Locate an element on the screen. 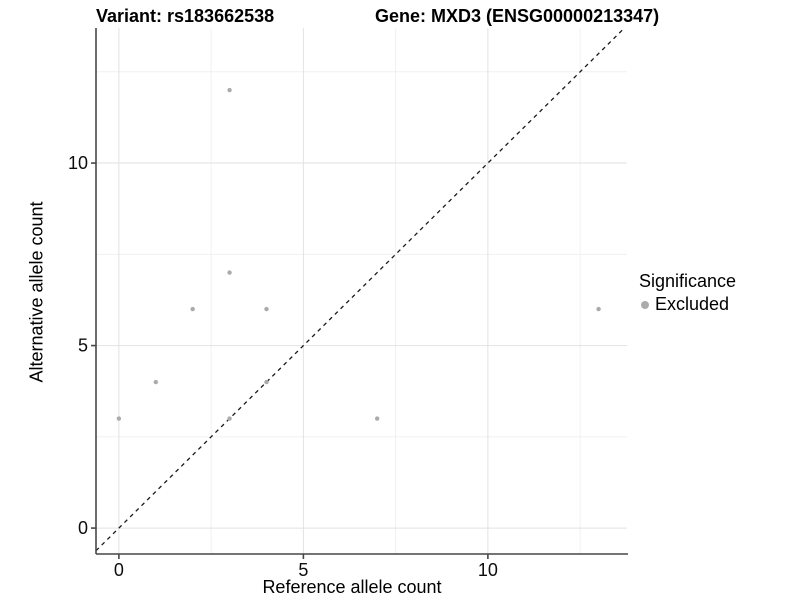 The height and width of the screenshot is (600, 800). legend-point-icon is located at coordinates (645, 304).